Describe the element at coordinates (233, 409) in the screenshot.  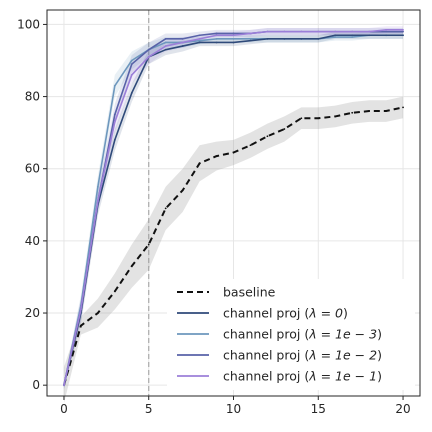
I see `x-tick-label: 10` at that location.